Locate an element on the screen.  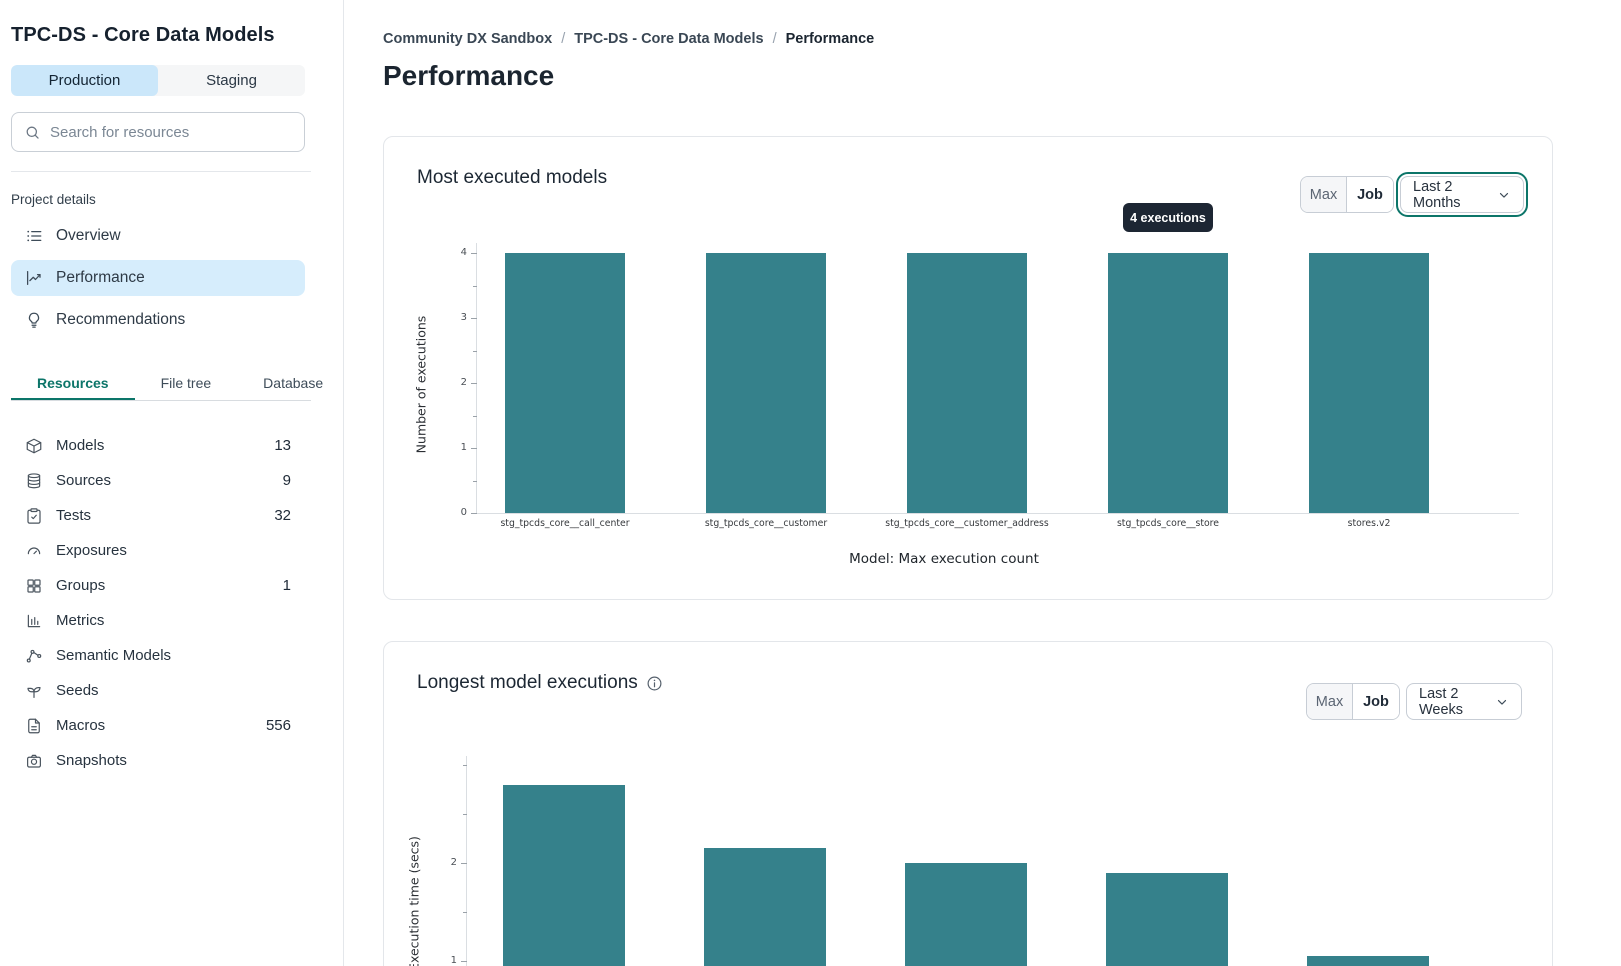
date-range-select: Last 2 Months is located at coordinates (1462, 194).